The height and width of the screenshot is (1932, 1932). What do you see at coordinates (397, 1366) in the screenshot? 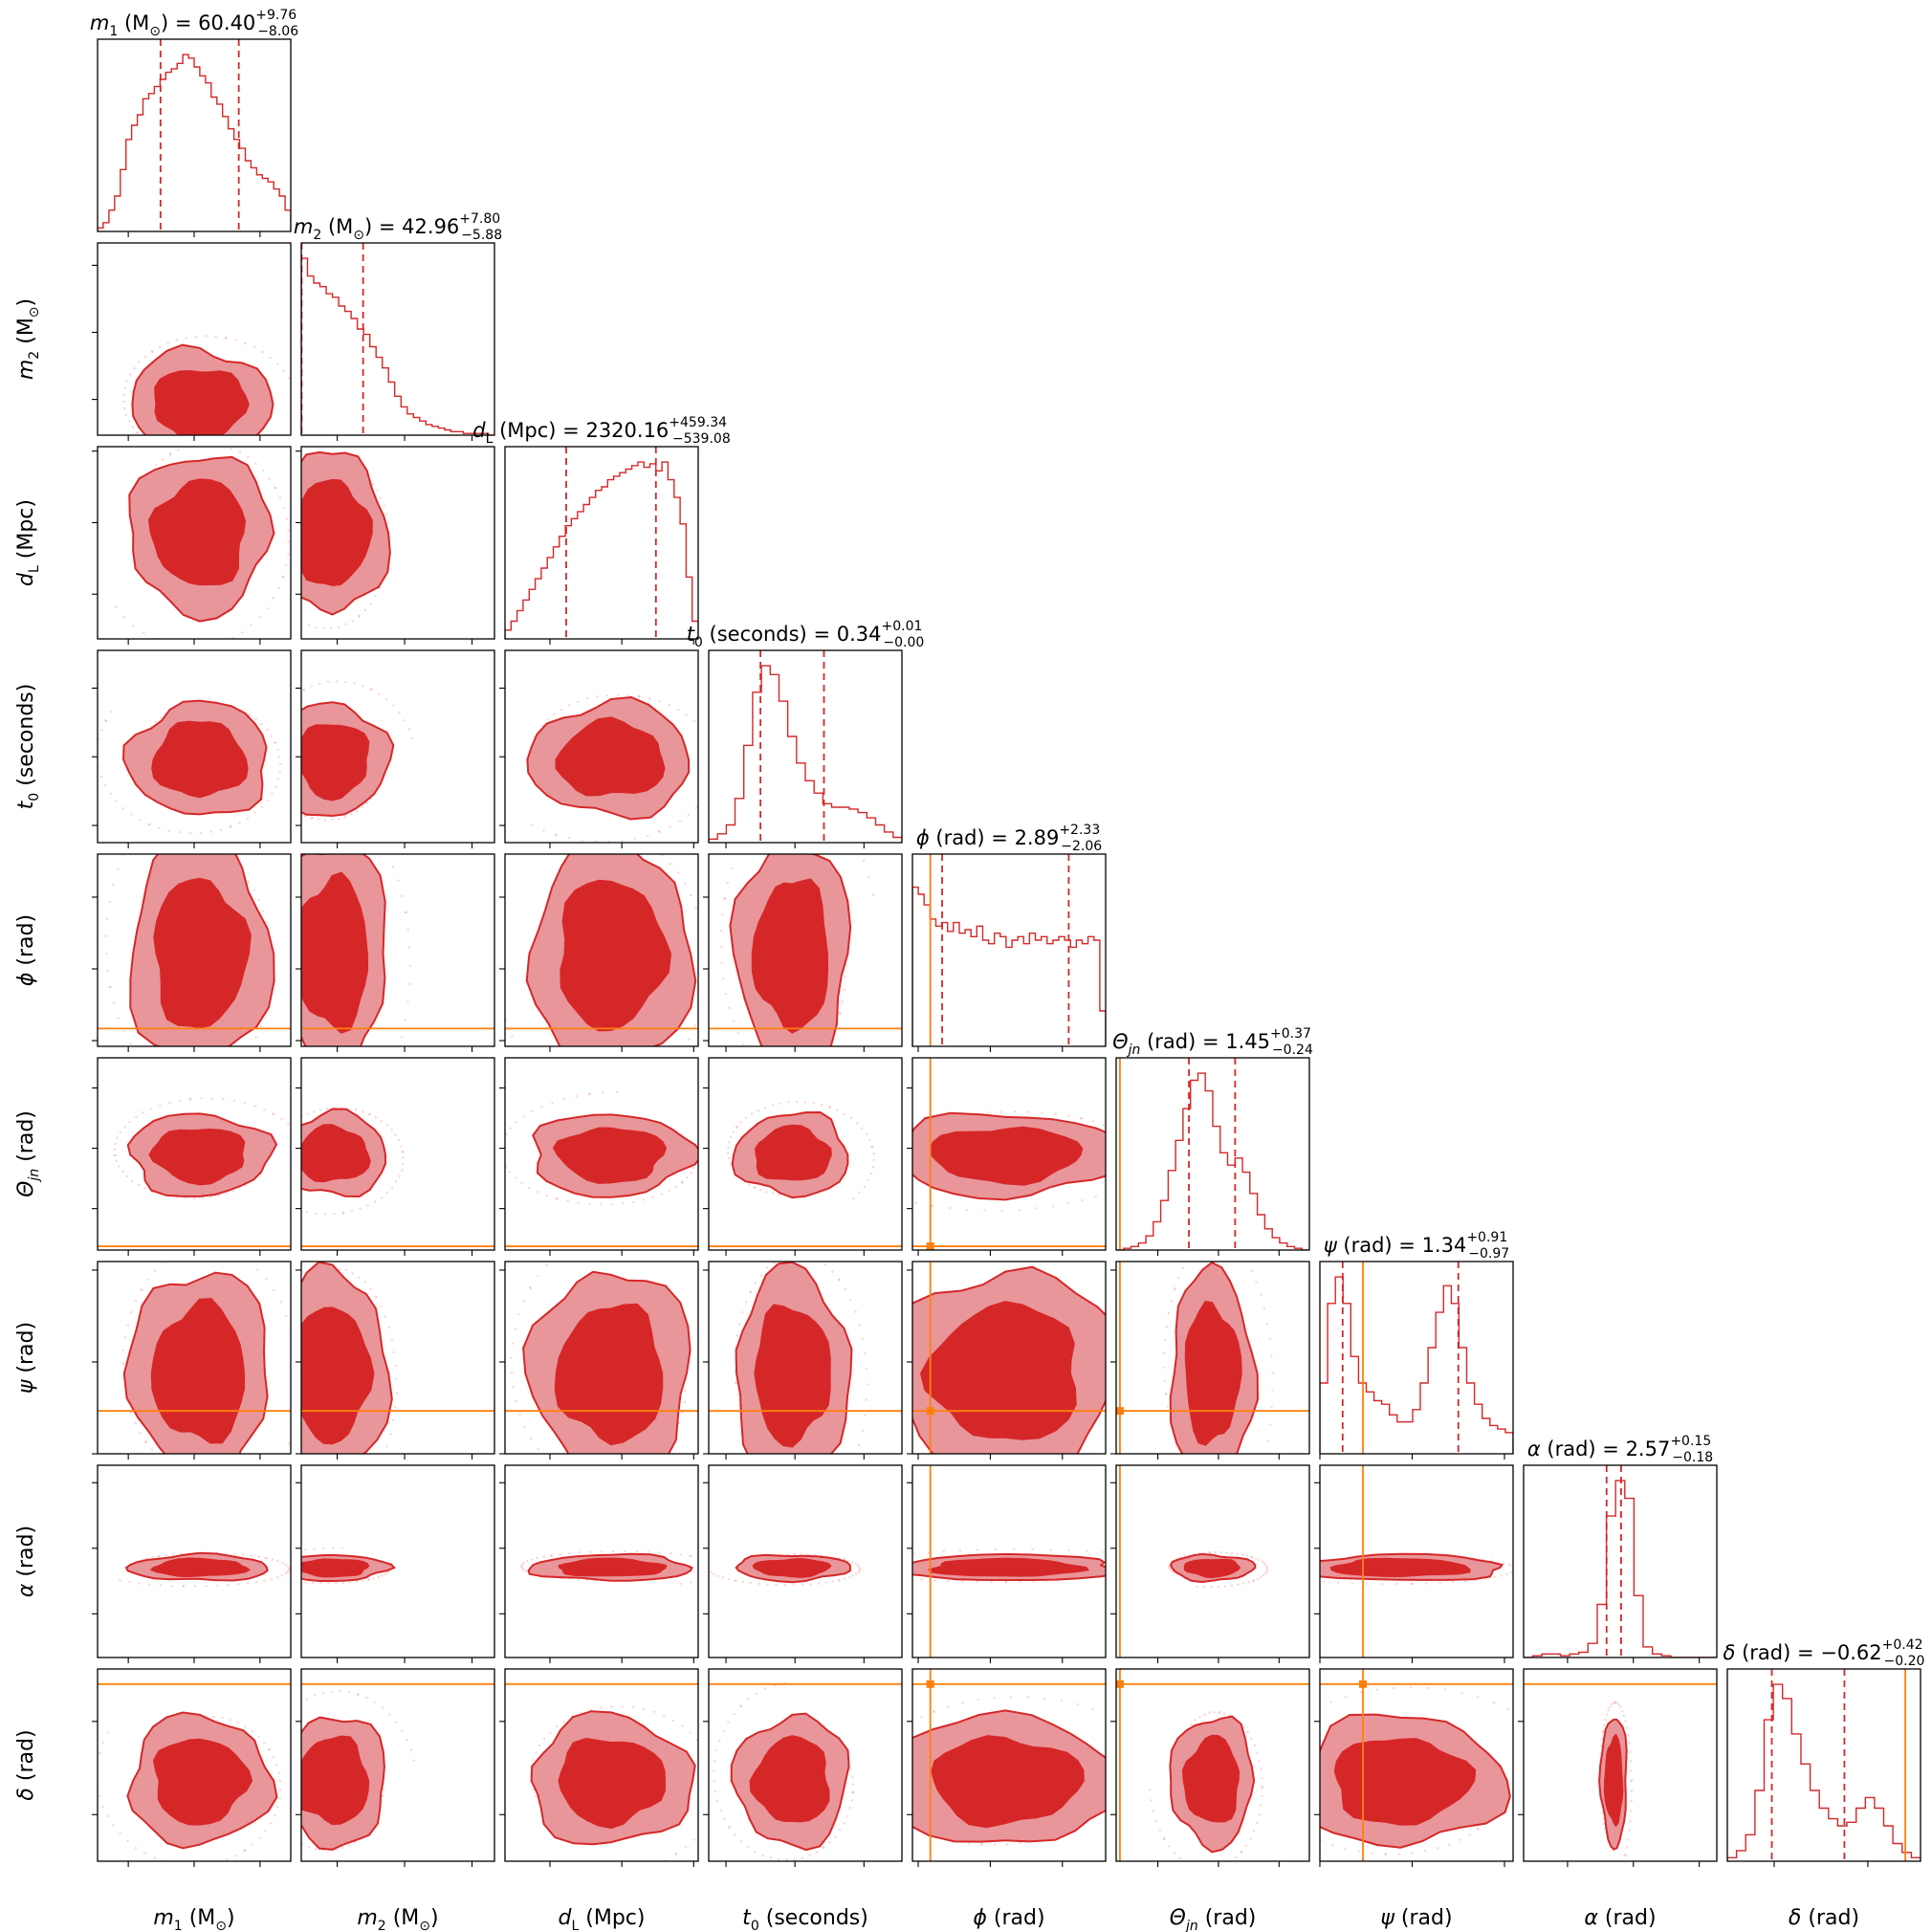
I see `density-panel-m2-psi` at bounding box center [397, 1366].